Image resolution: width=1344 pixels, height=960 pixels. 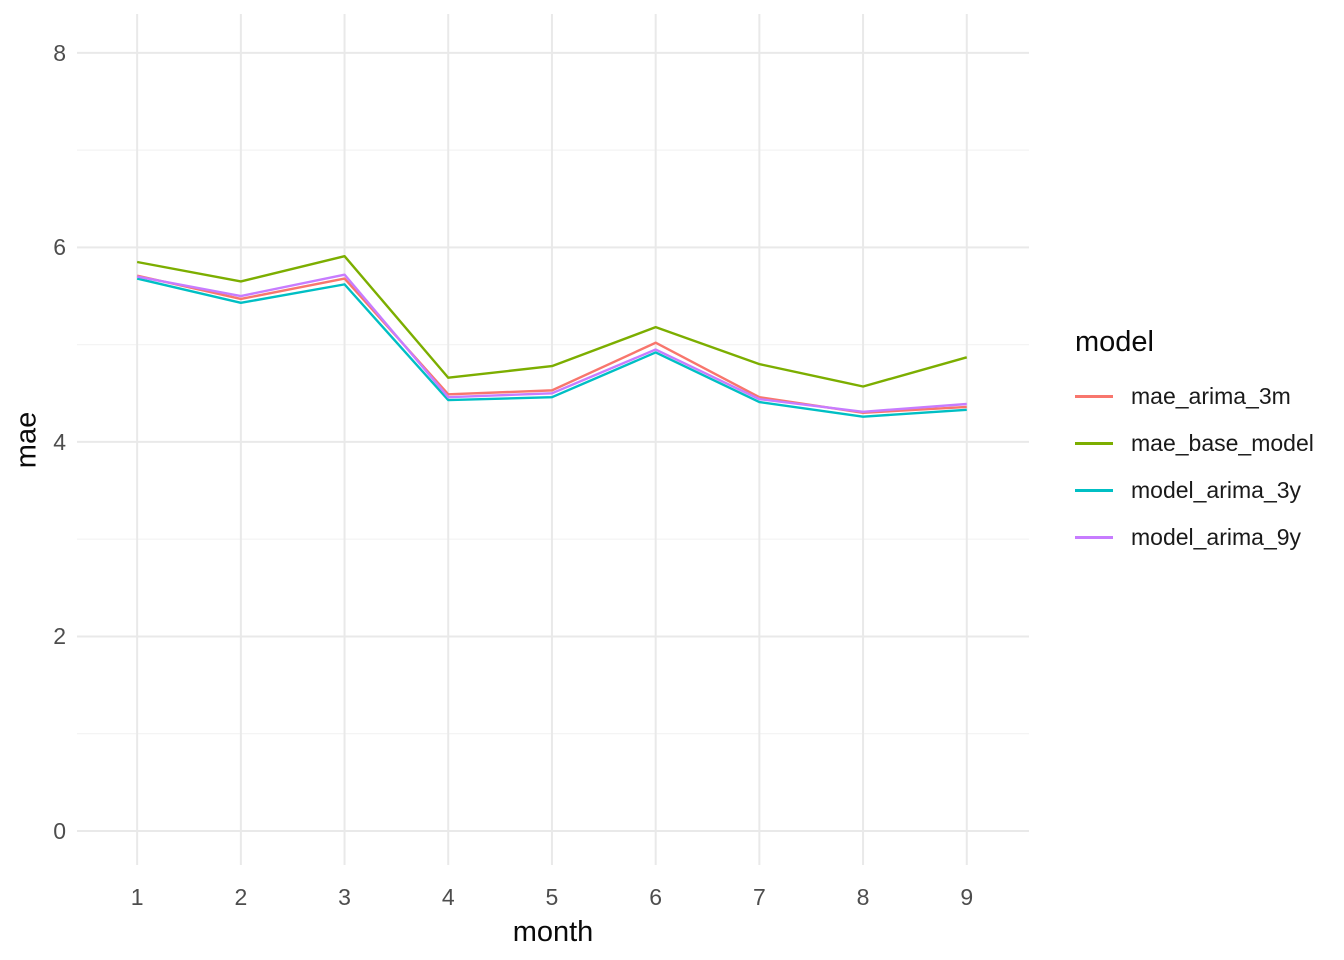 I want to click on x-axis-title: month, so click(x=553, y=932).